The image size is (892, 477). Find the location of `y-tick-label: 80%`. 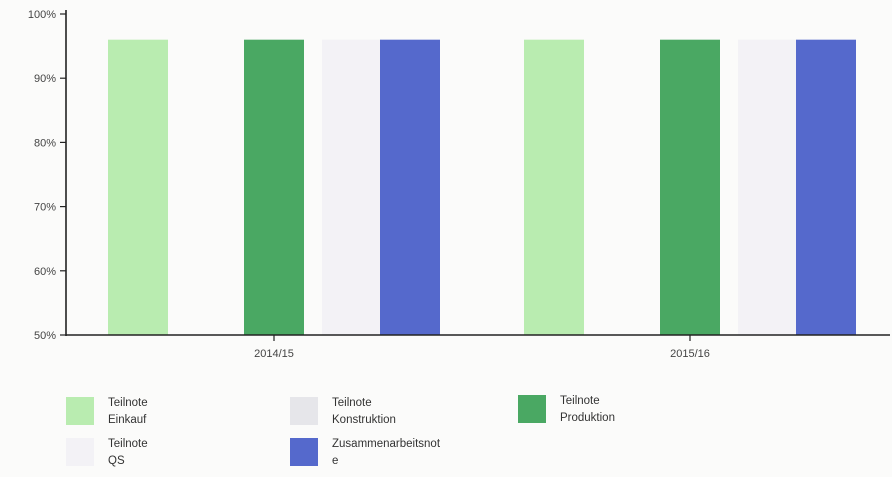

y-tick-label: 80% is located at coordinates (45, 143).